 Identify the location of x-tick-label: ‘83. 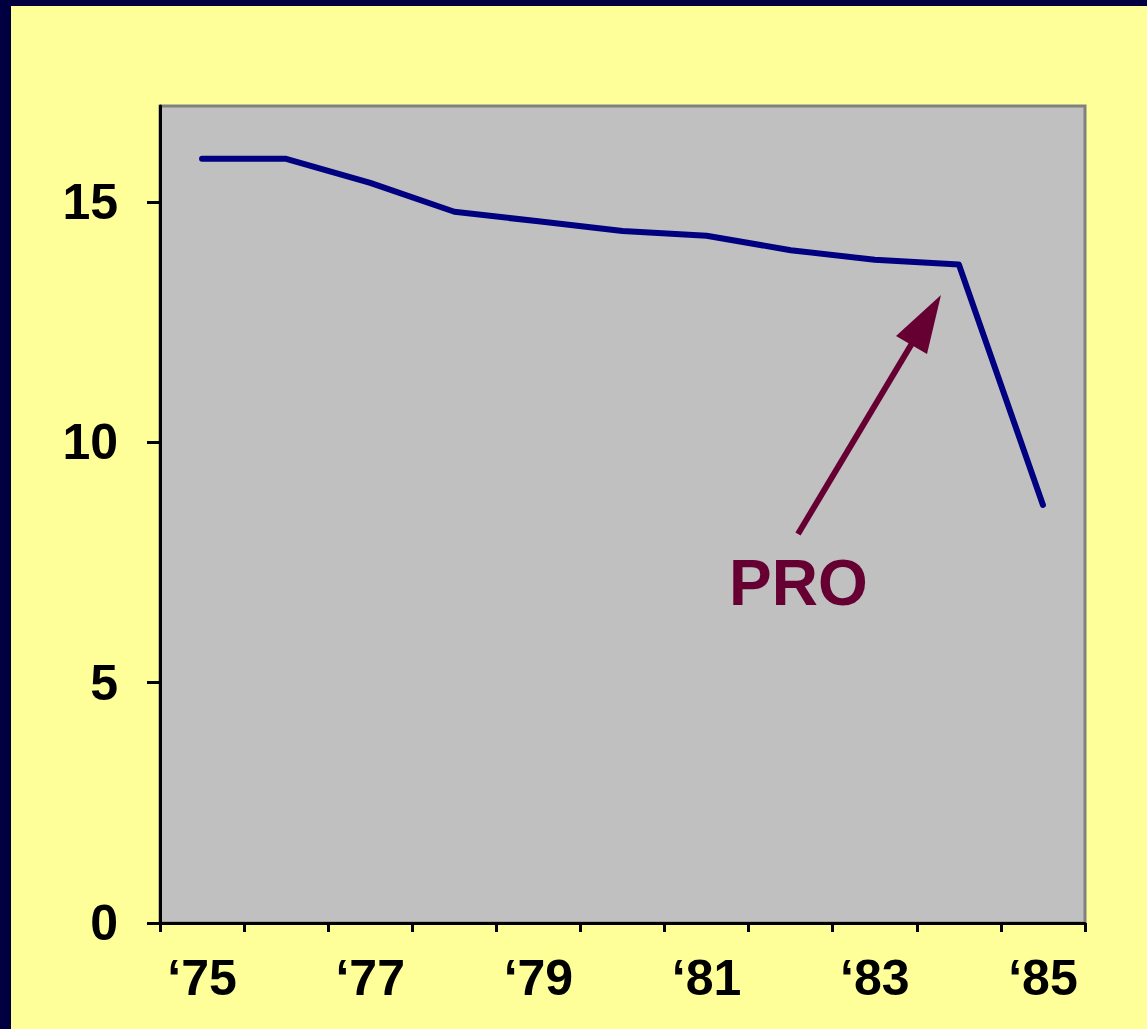
(875, 978).